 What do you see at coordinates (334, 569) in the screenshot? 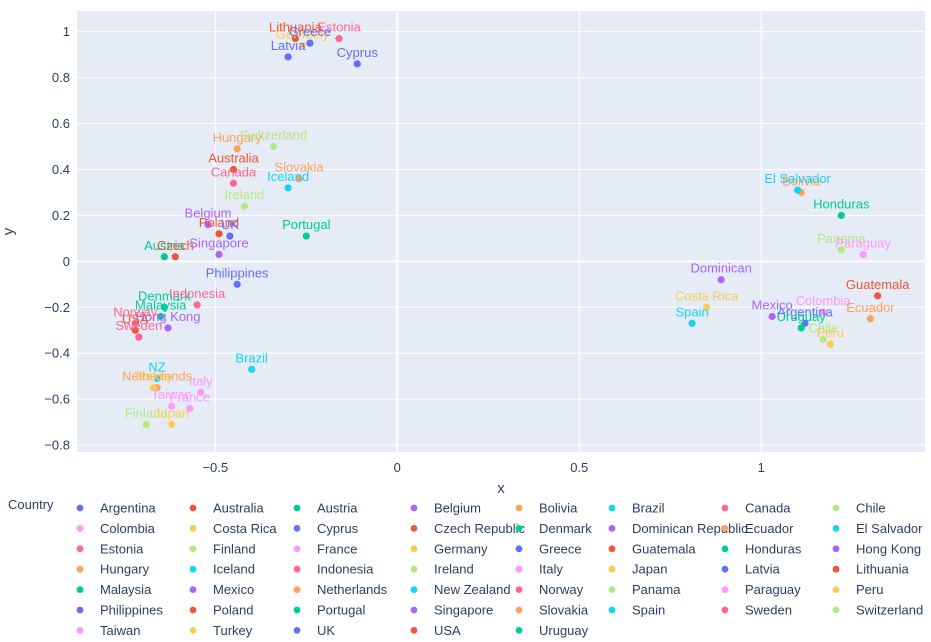
I see `legend-item: Indonesia` at bounding box center [334, 569].